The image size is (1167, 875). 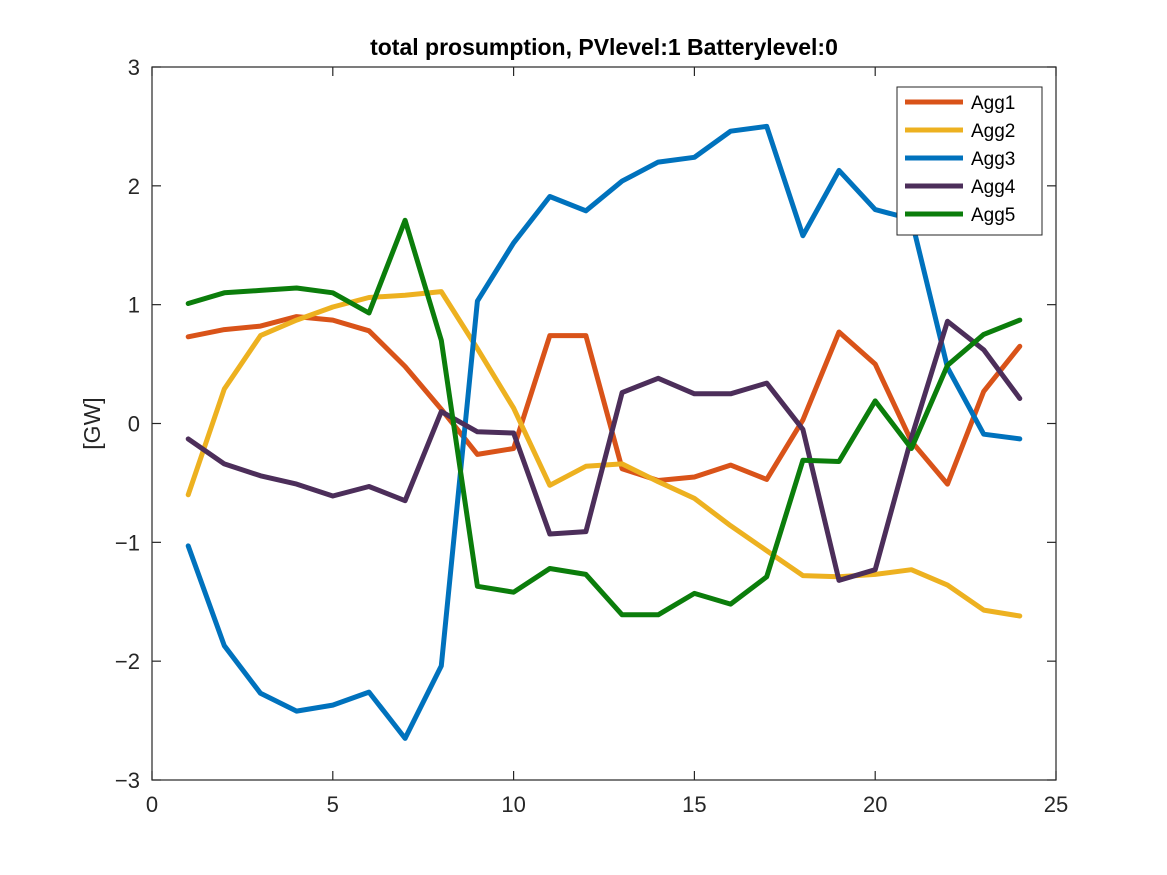 I want to click on x-tick-label: 25, so click(x=1056, y=804).